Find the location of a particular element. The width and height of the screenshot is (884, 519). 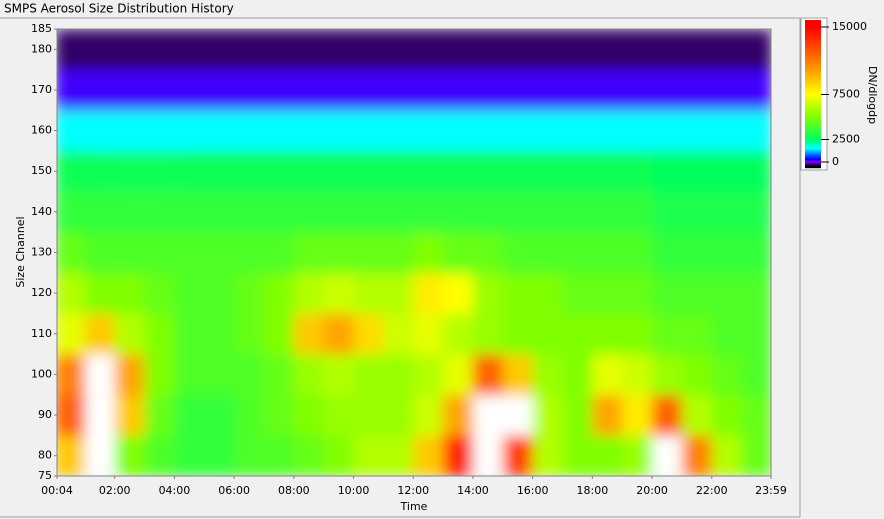

x-tick-label: 22:00 is located at coordinates (712, 490).